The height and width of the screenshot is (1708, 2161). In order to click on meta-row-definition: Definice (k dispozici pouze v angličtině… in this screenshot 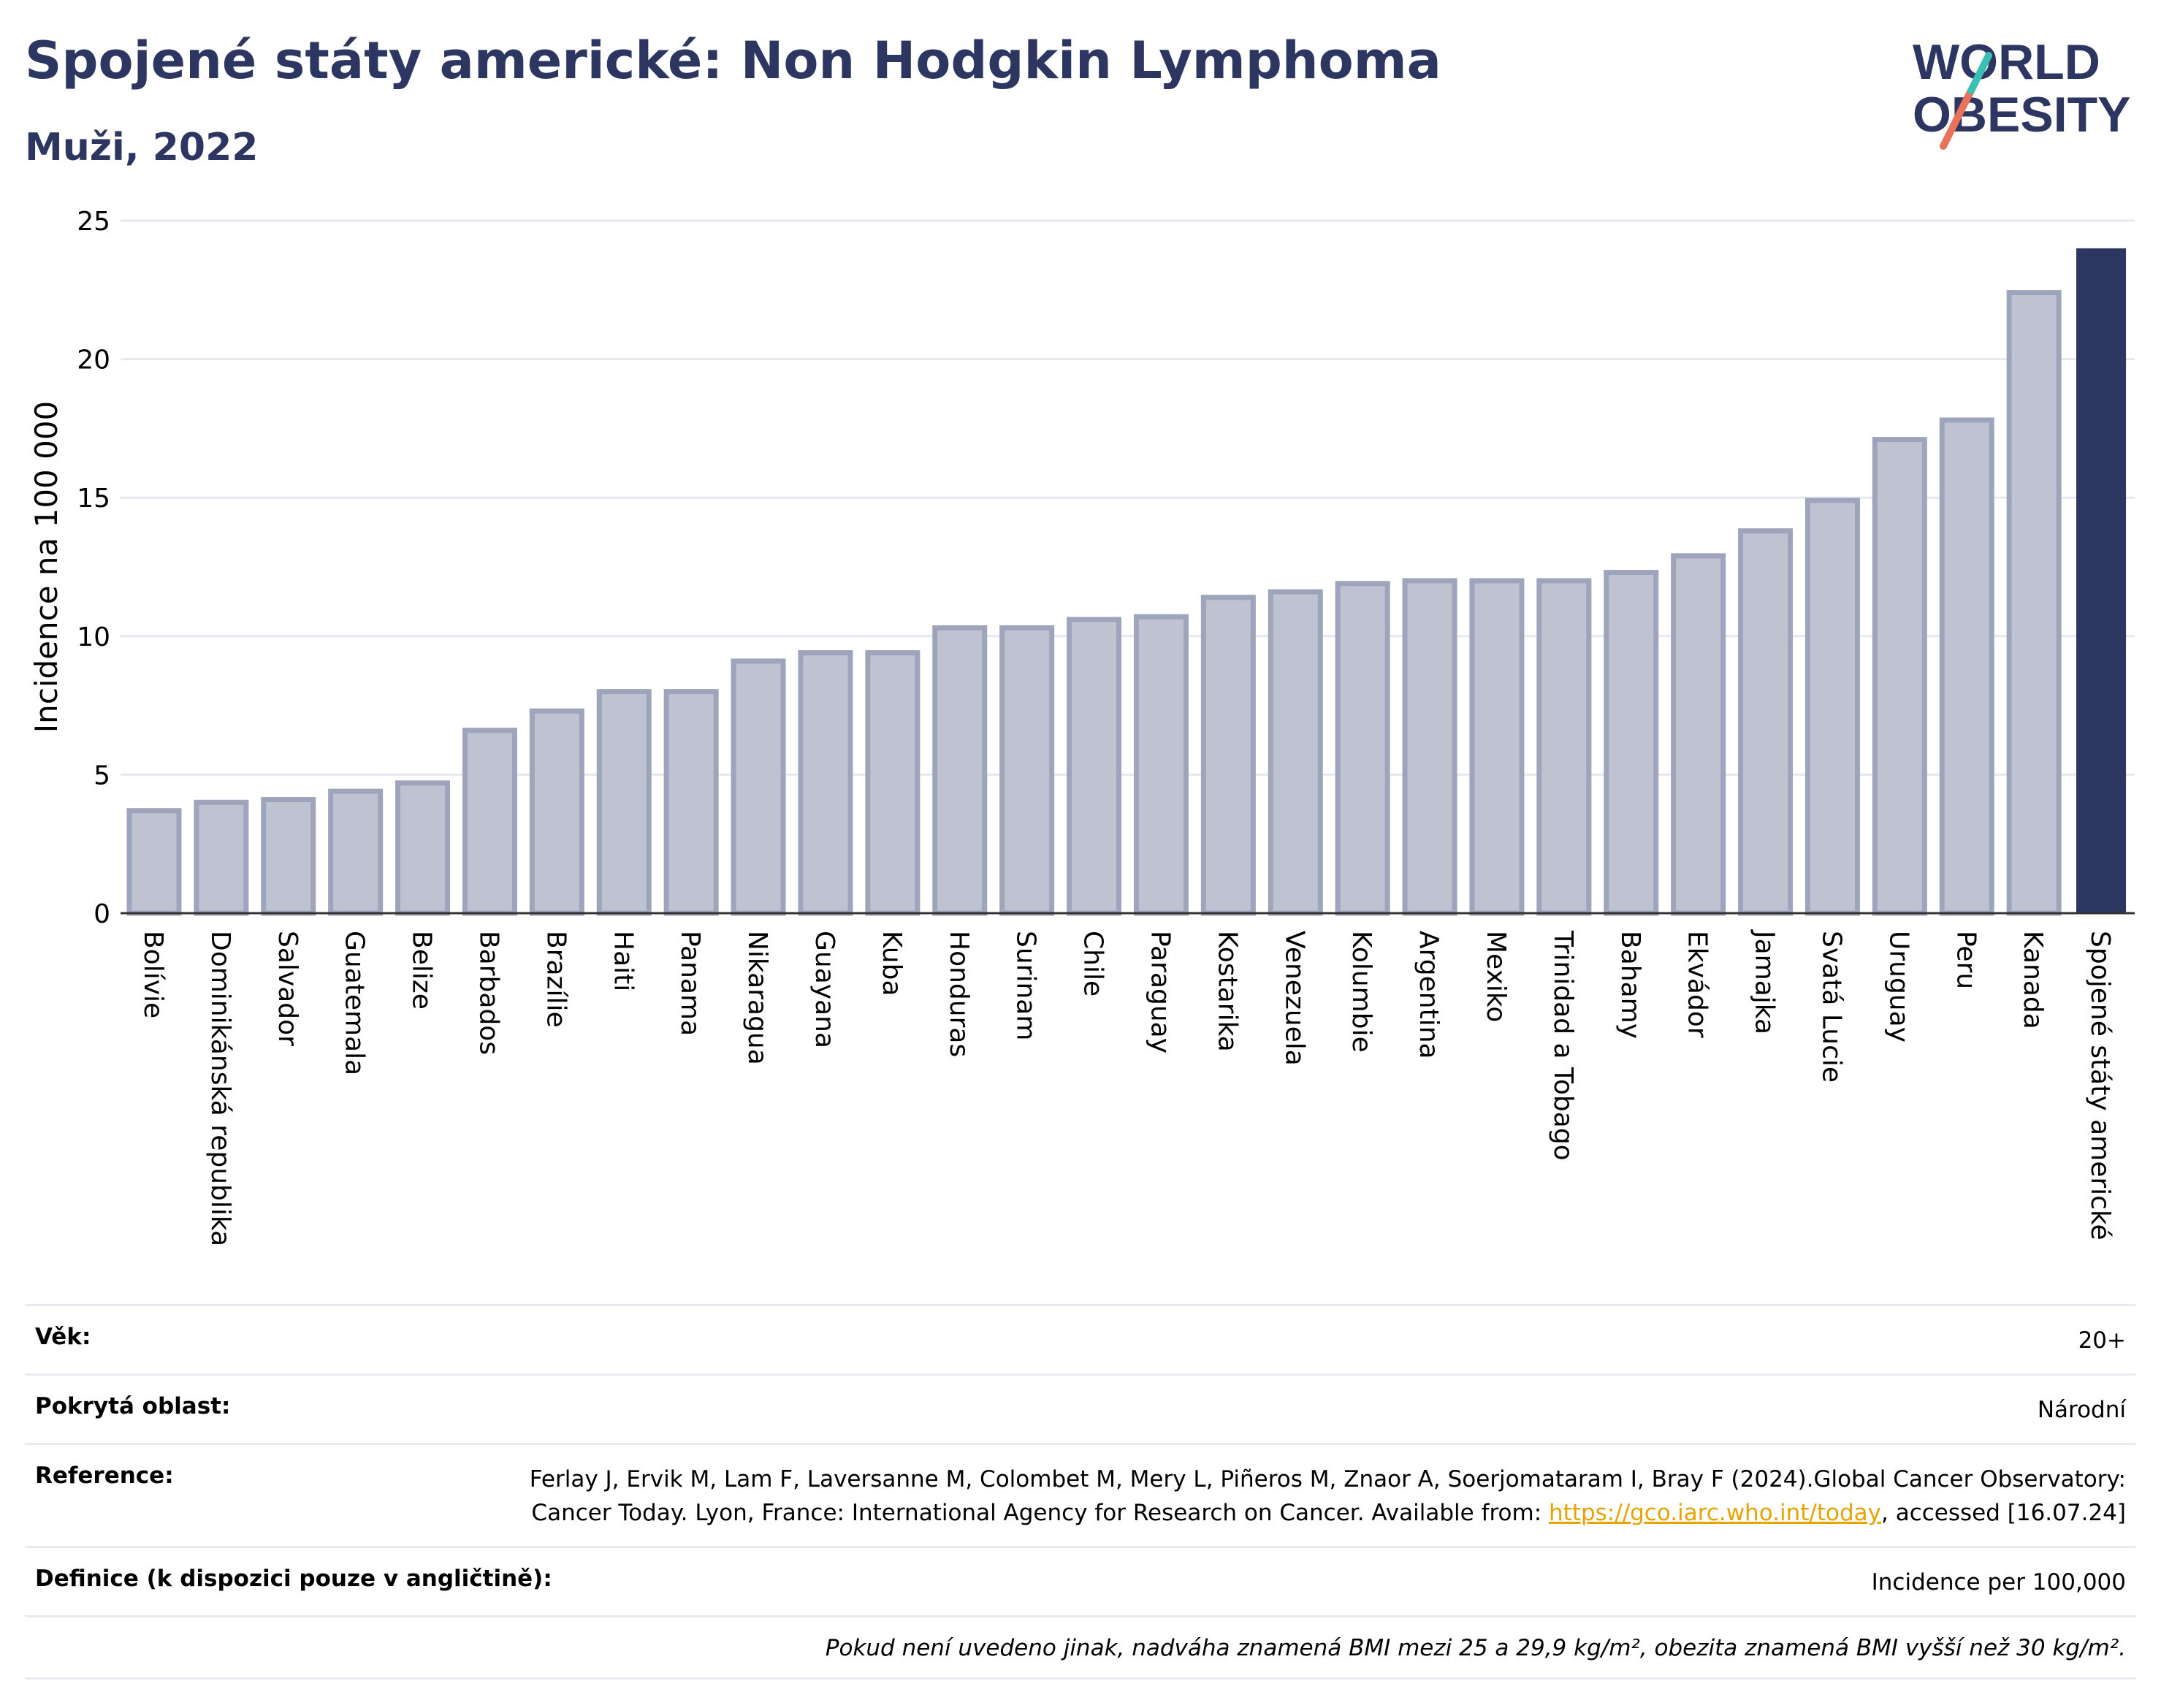, I will do `click(1080, 1580)`.